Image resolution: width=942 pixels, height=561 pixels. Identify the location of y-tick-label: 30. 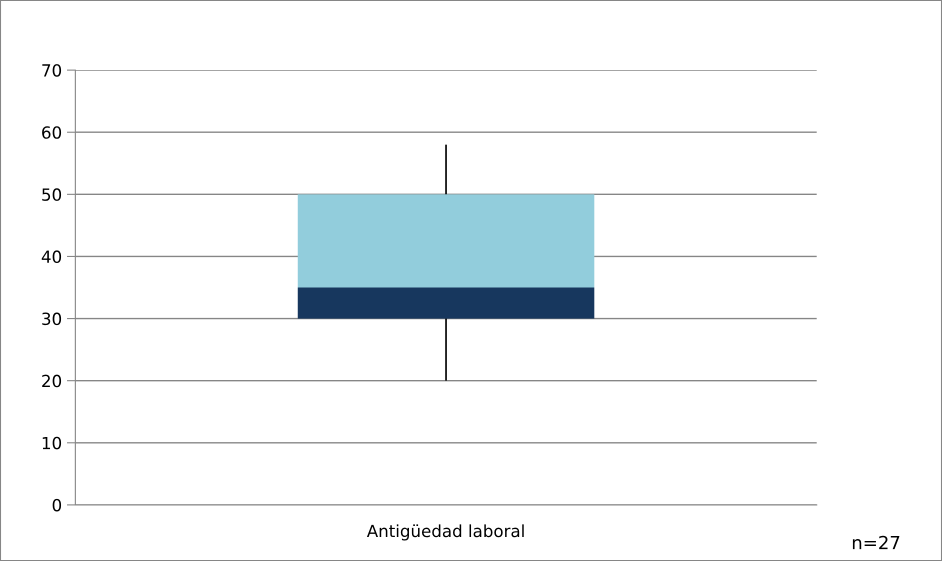
(52, 319).